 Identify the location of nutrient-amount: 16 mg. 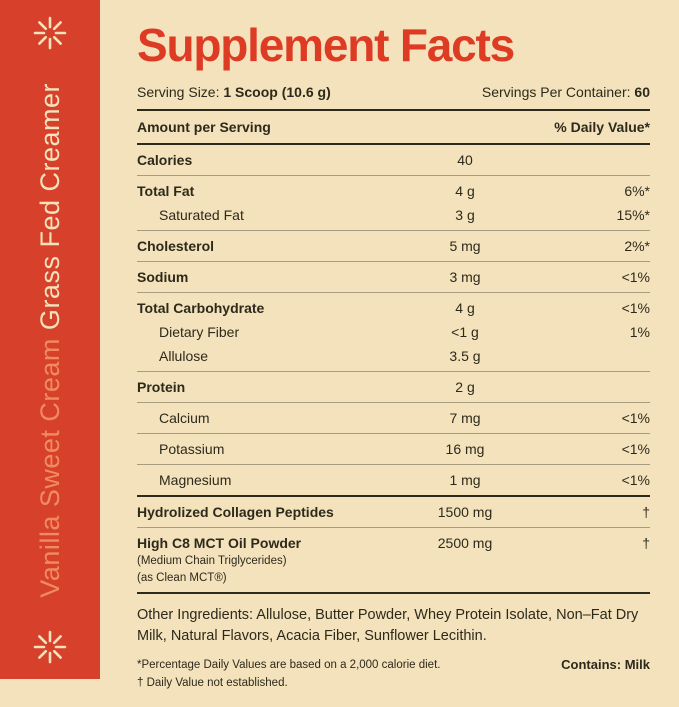
(465, 449).